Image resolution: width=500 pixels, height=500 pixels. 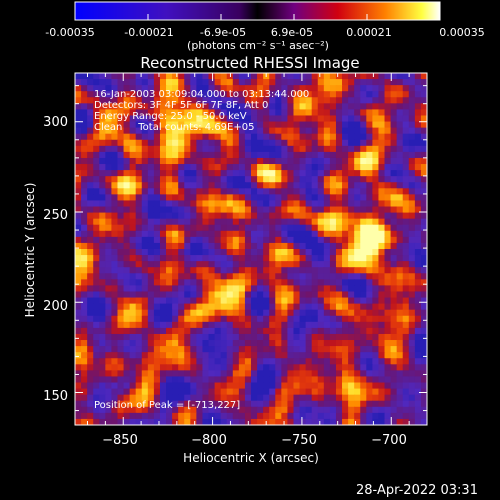 What do you see at coordinates (209, 440) in the screenshot?
I see `x-tick-label: −800` at bounding box center [209, 440].